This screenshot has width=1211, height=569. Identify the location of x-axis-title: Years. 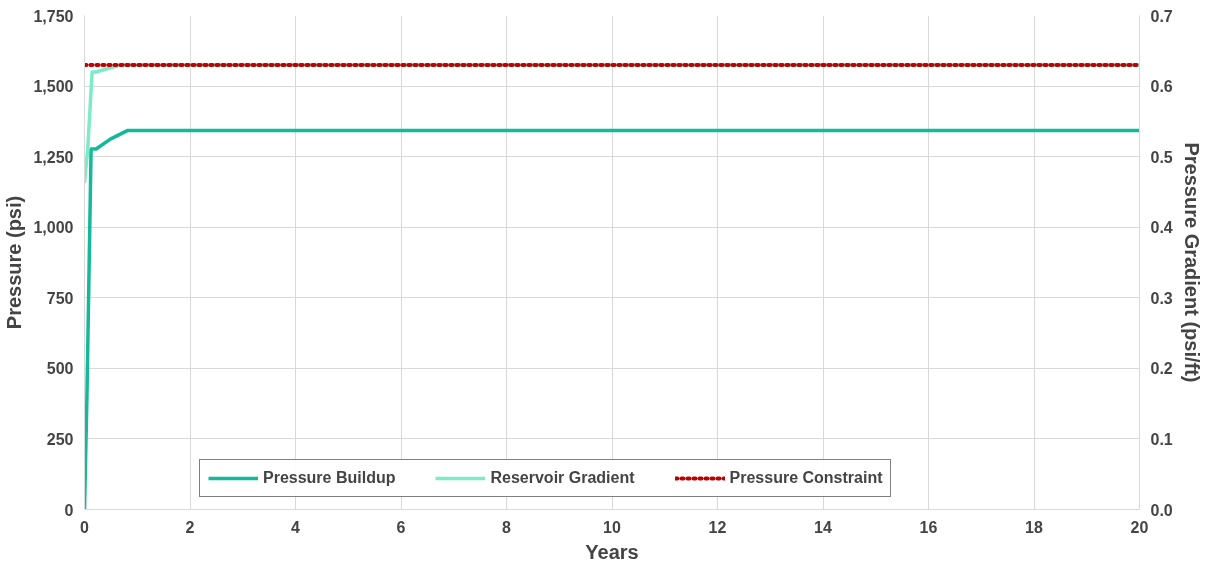
(612, 551).